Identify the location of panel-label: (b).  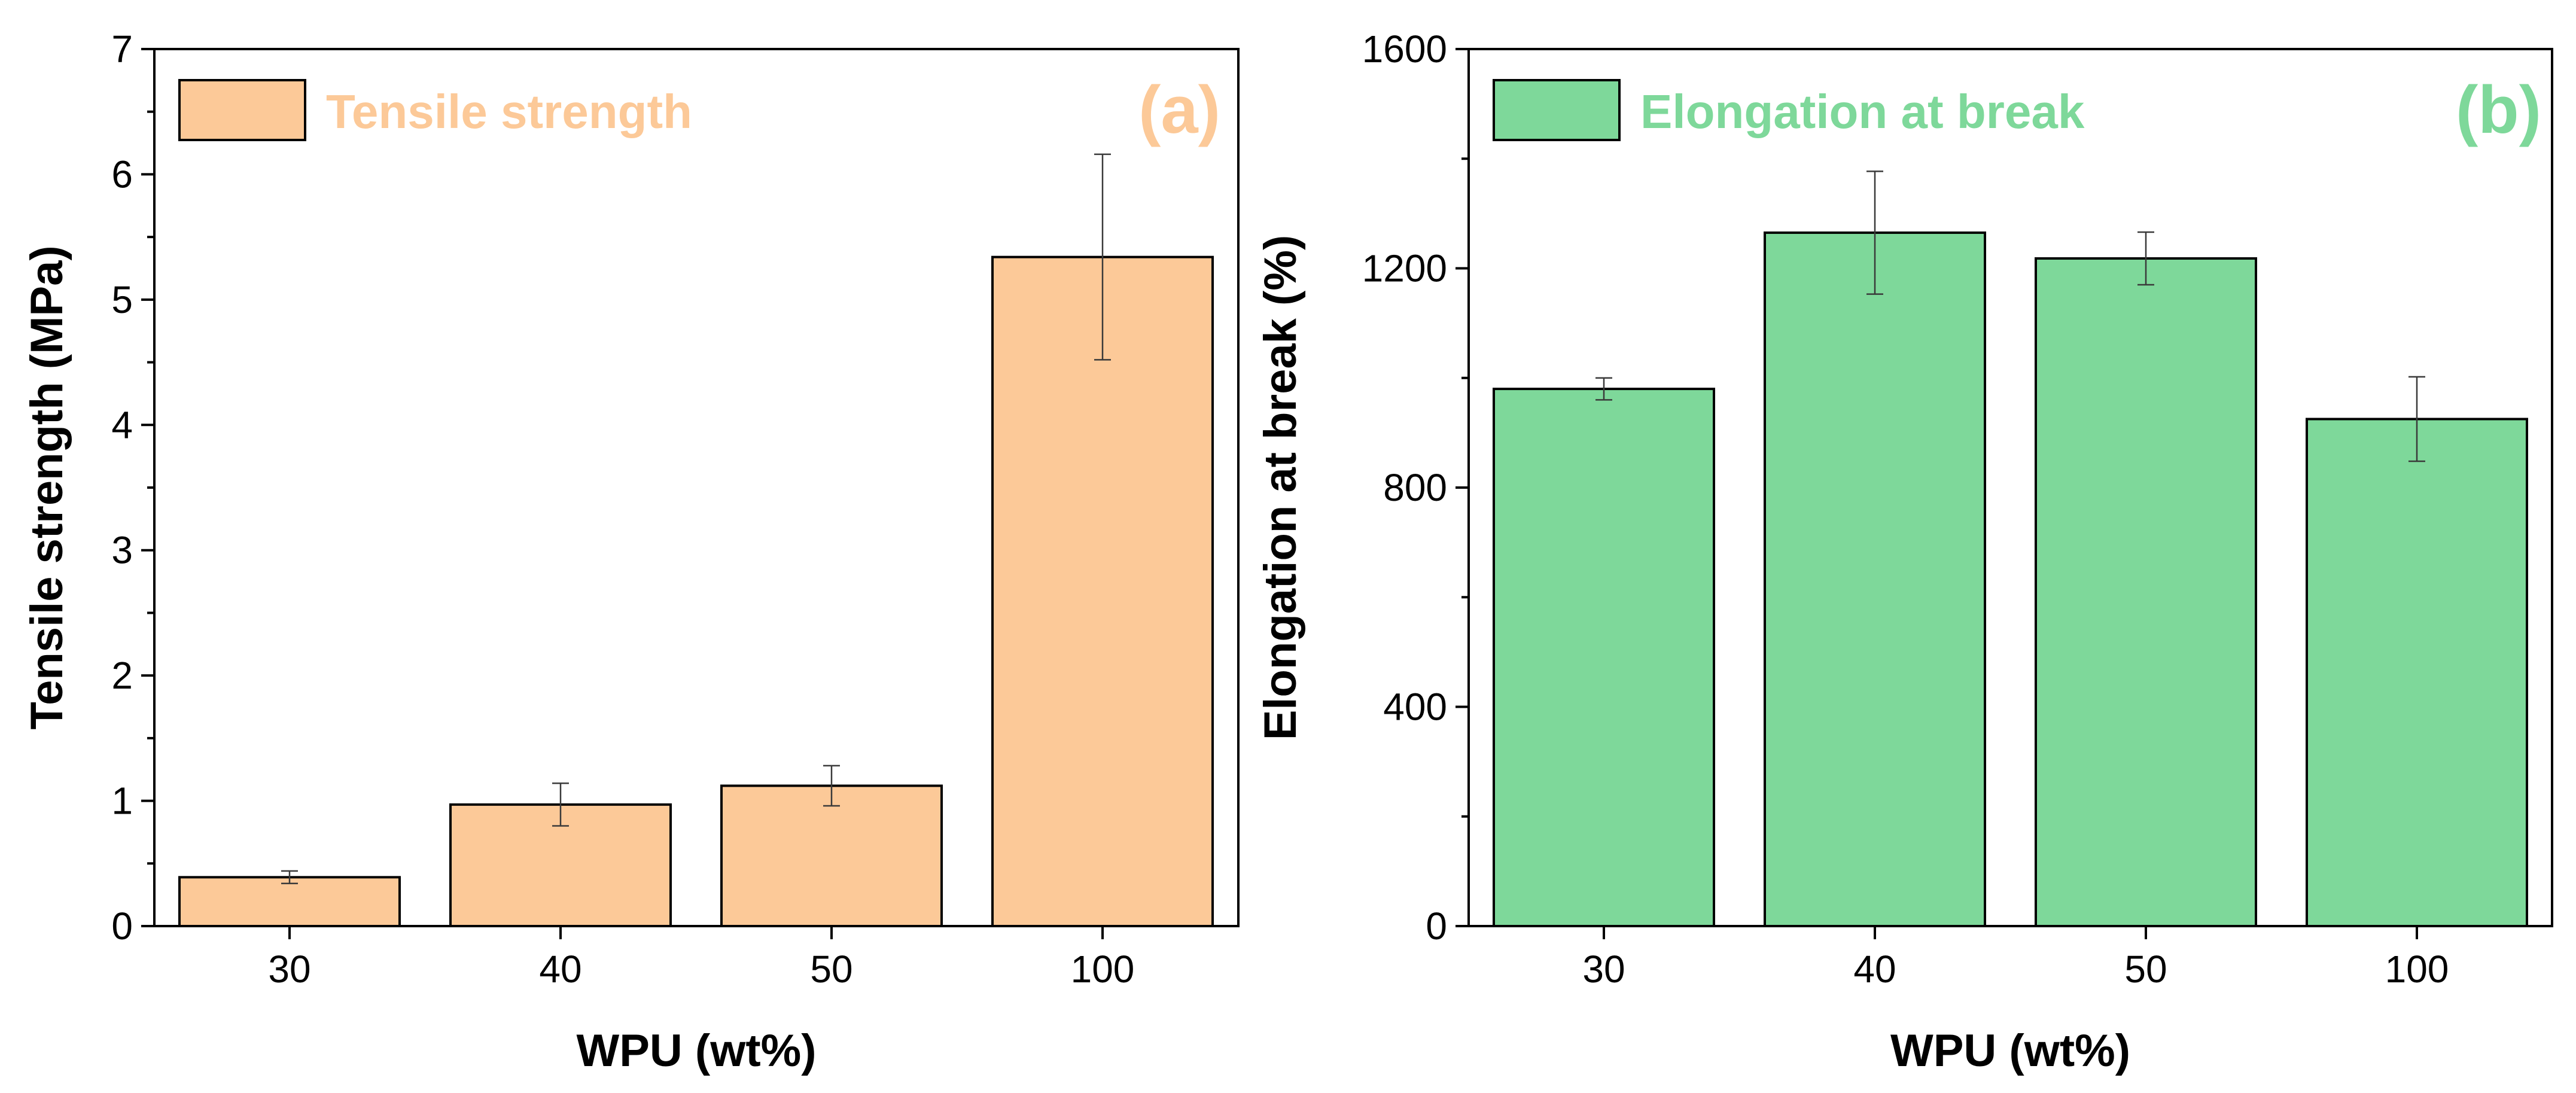
(2498, 109).